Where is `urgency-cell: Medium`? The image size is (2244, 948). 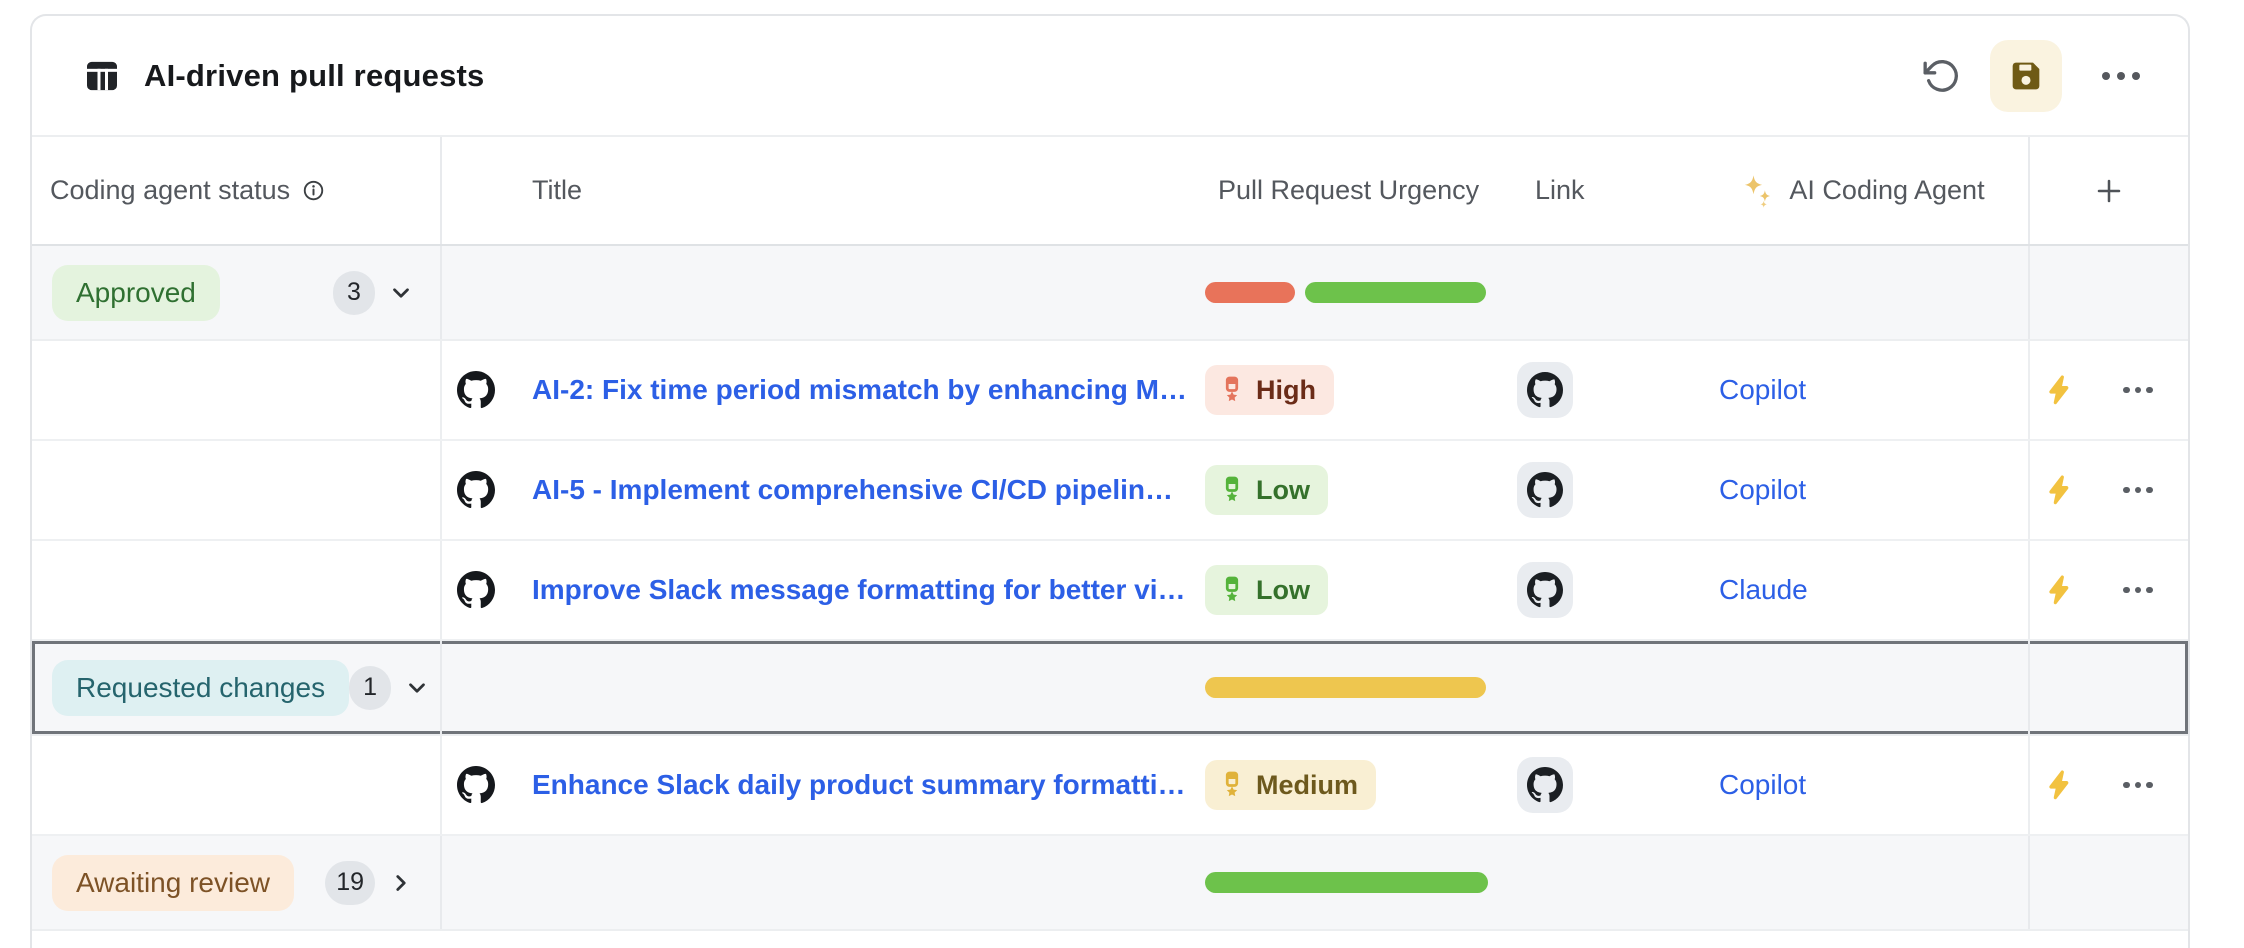 urgency-cell: Medium is located at coordinates (1349, 785).